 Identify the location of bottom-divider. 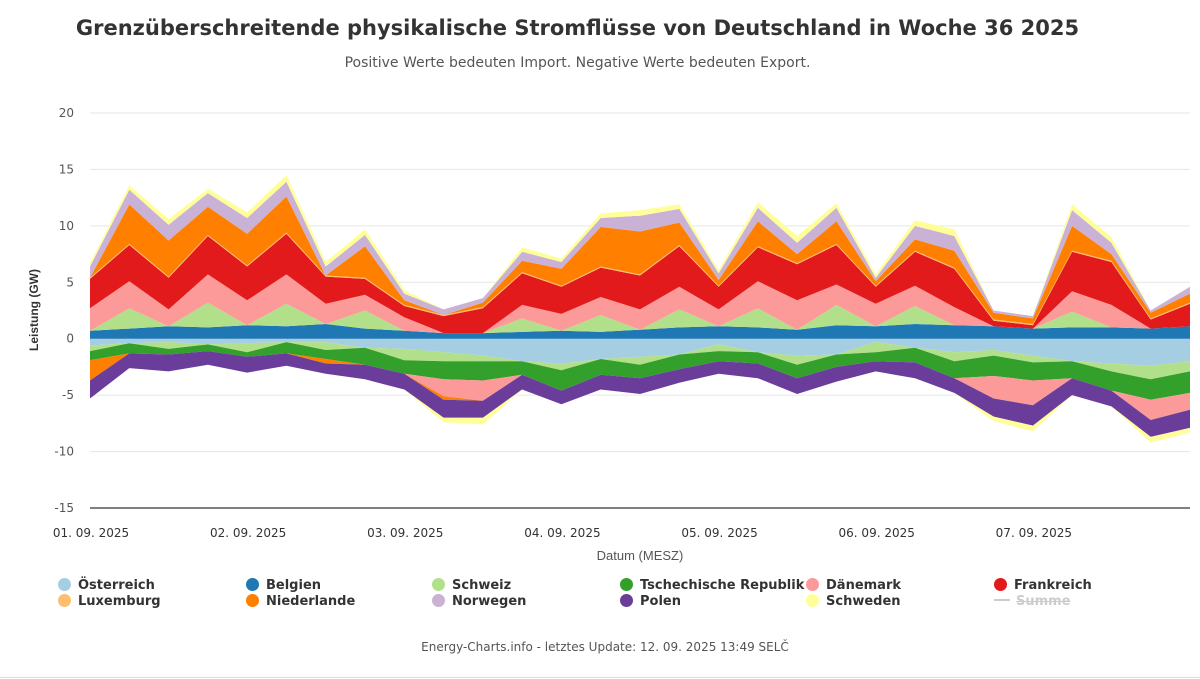
(600, 677).